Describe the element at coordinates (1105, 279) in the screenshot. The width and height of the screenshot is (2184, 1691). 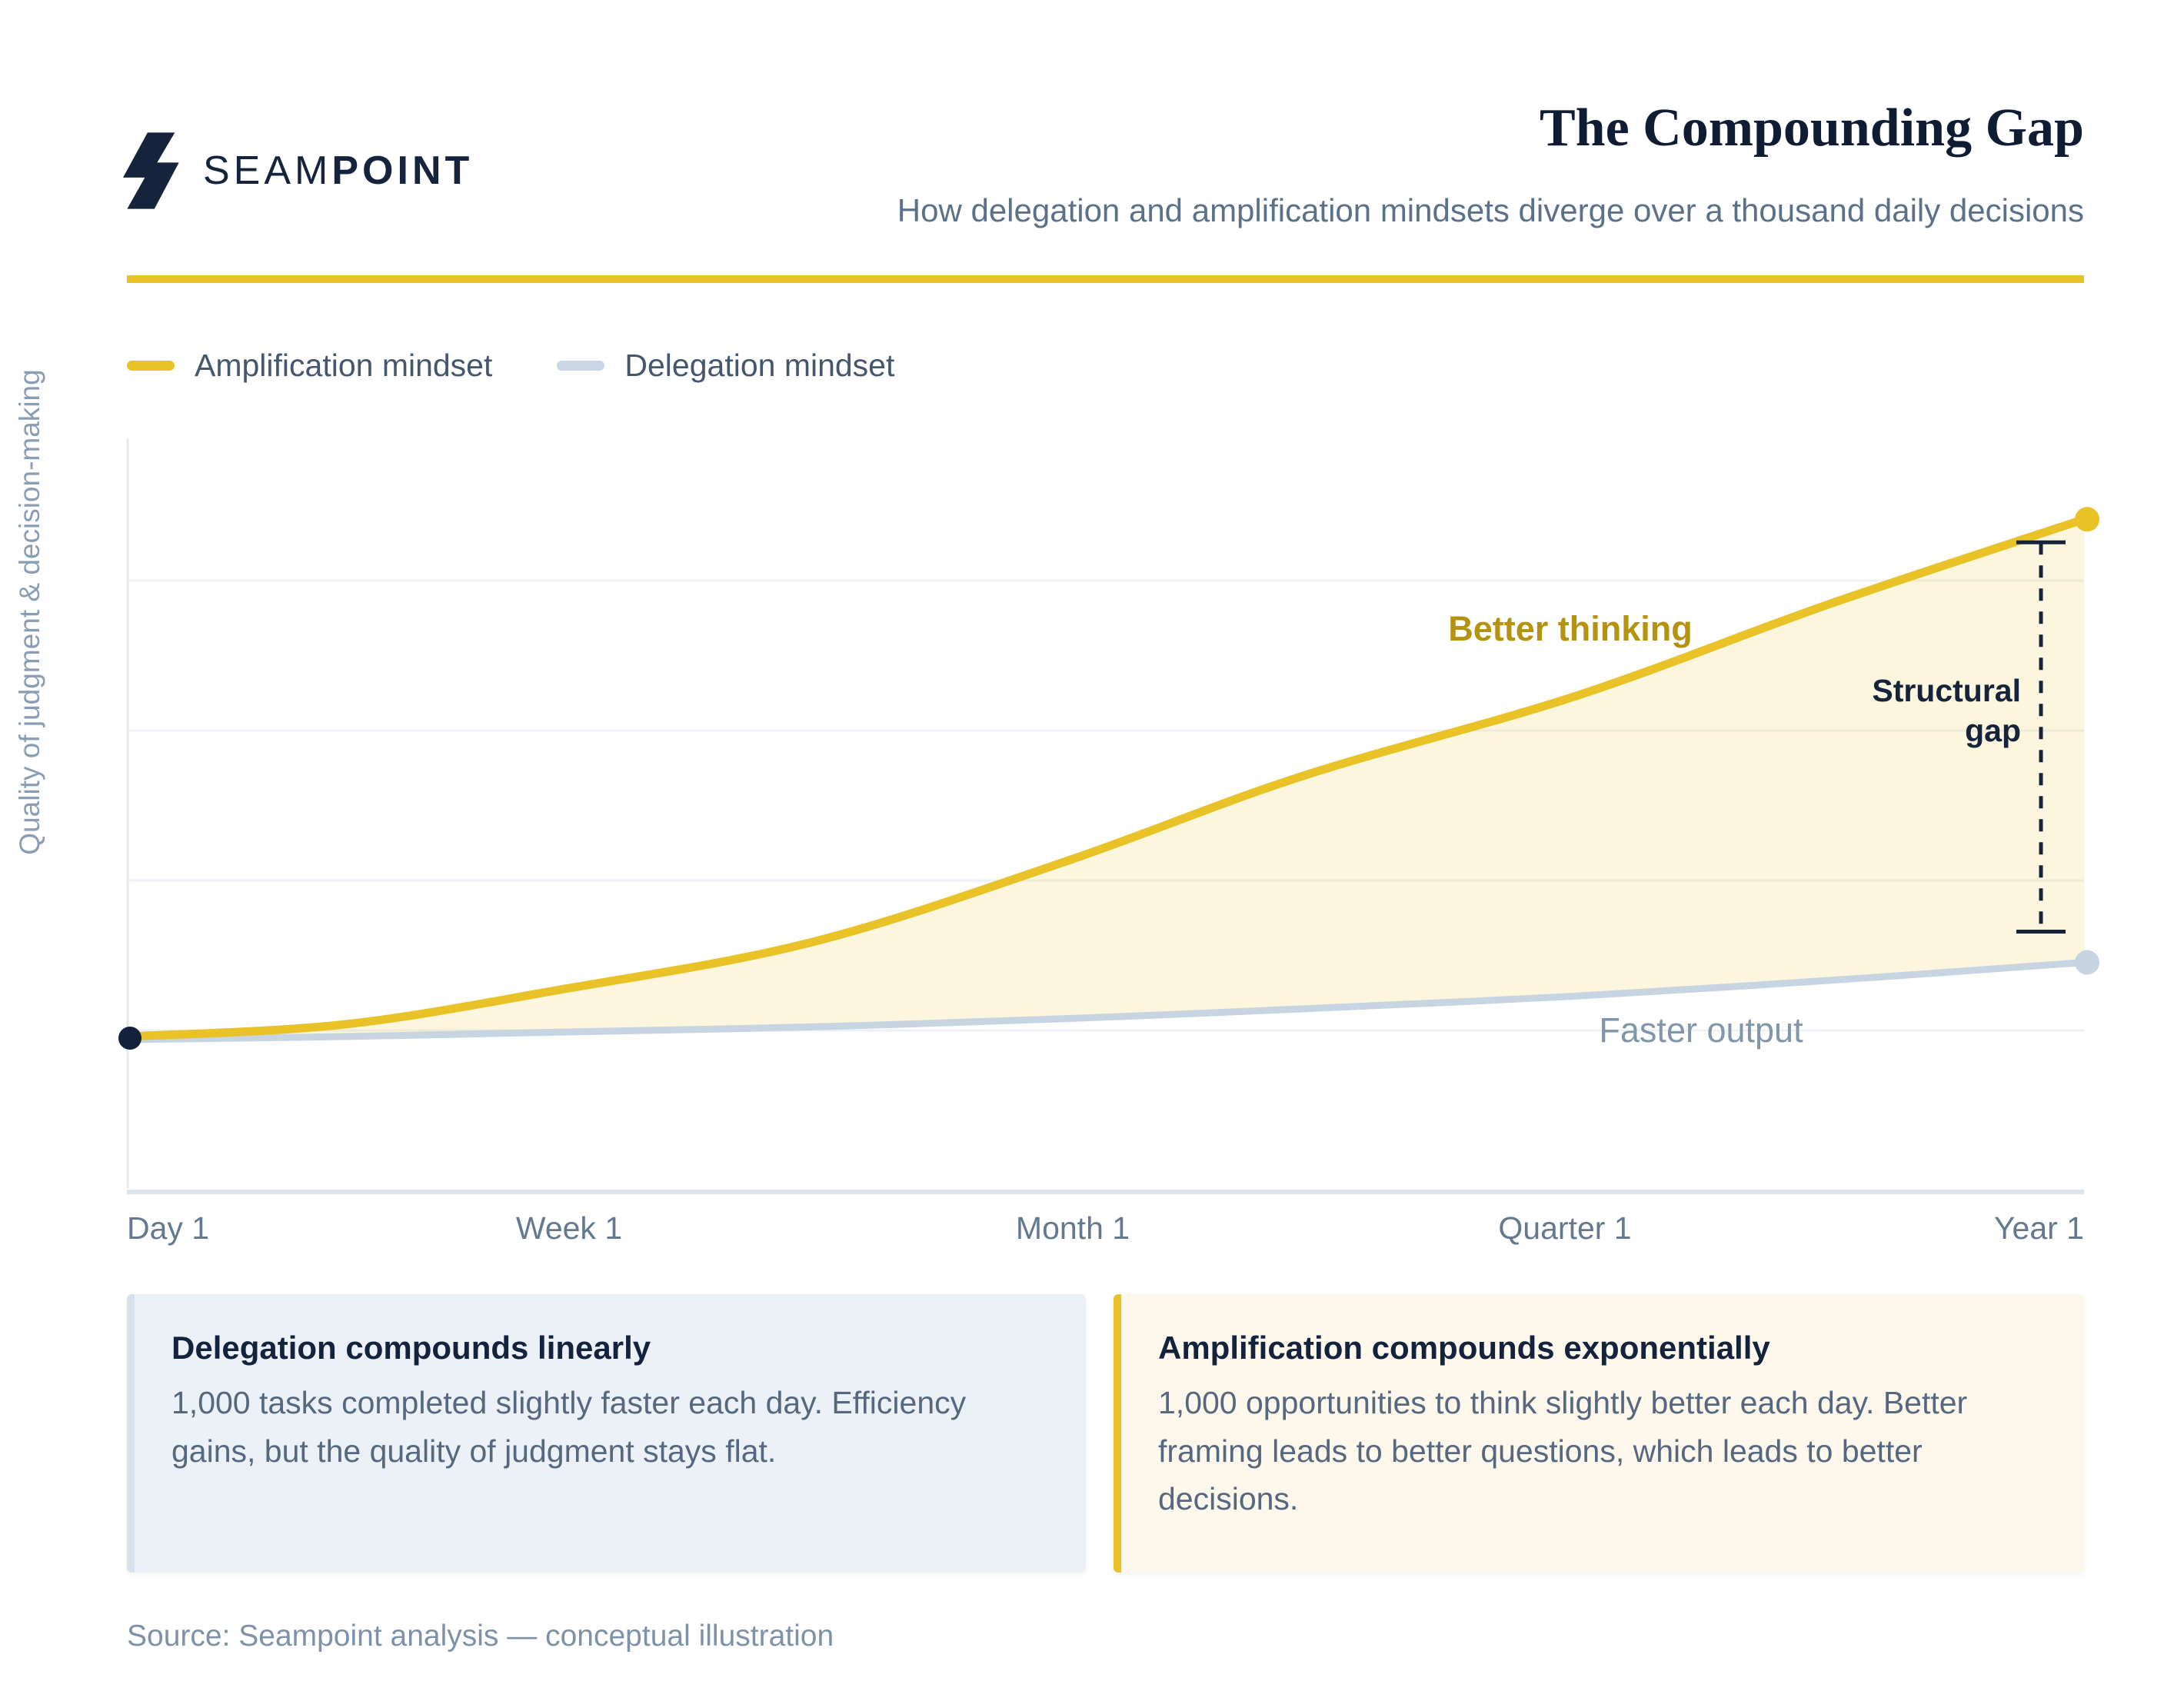
I see `header-divider` at that location.